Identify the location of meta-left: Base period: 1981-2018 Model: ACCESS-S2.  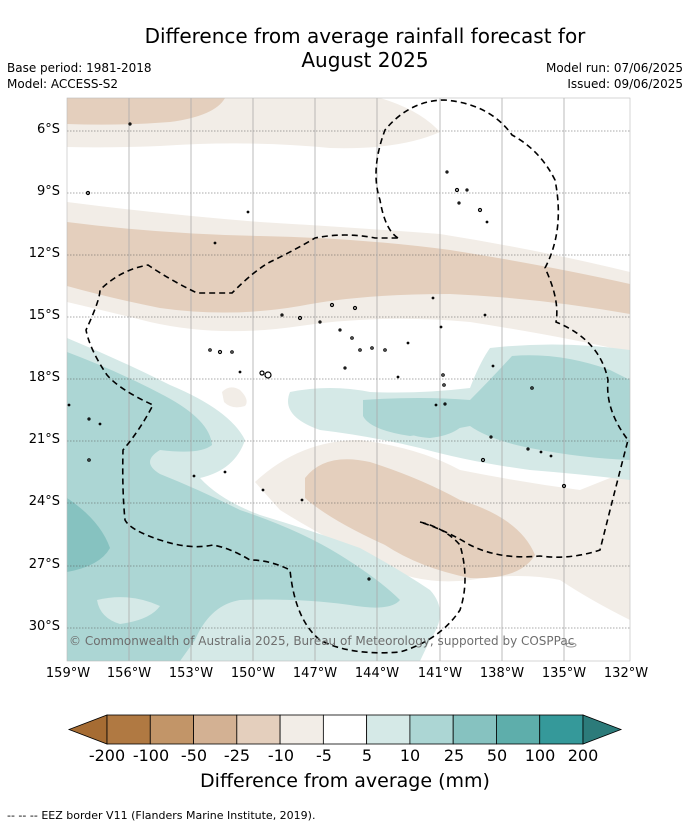
(79, 76).